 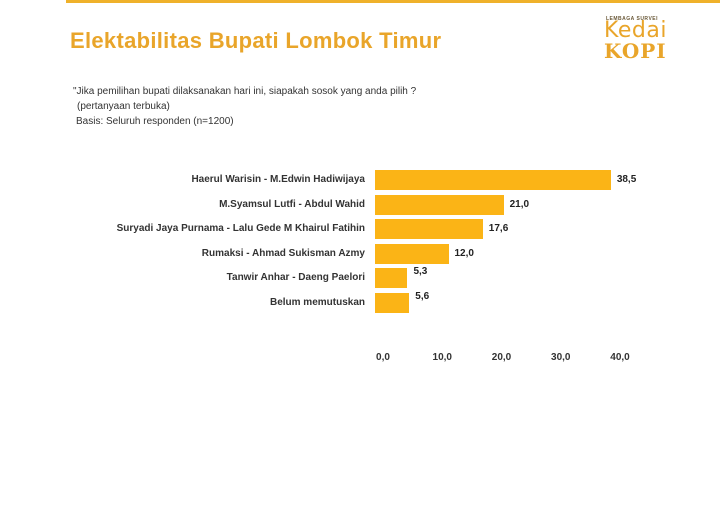 What do you see at coordinates (626, 179) in the screenshot?
I see `value-label: 38,5` at bounding box center [626, 179].